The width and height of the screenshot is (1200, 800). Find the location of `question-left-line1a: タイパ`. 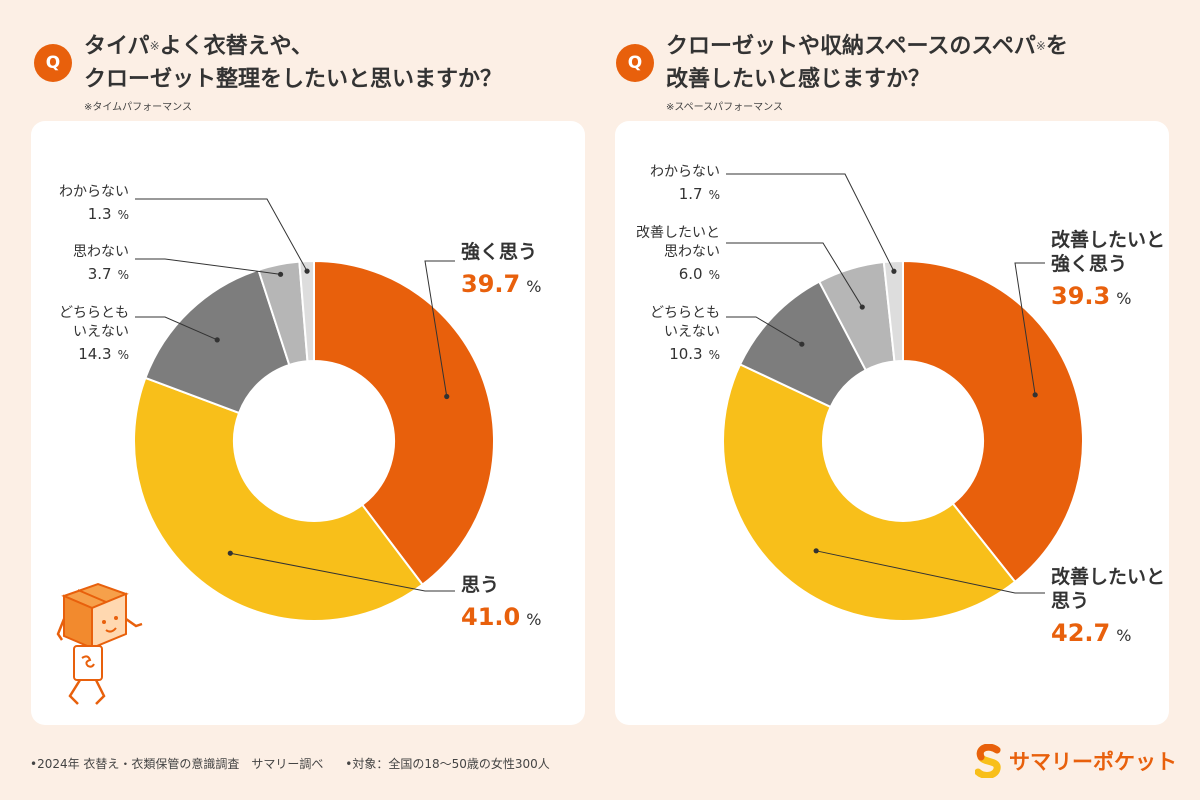

question-left-line1a: タイパ is located at coordinates (117, 46).